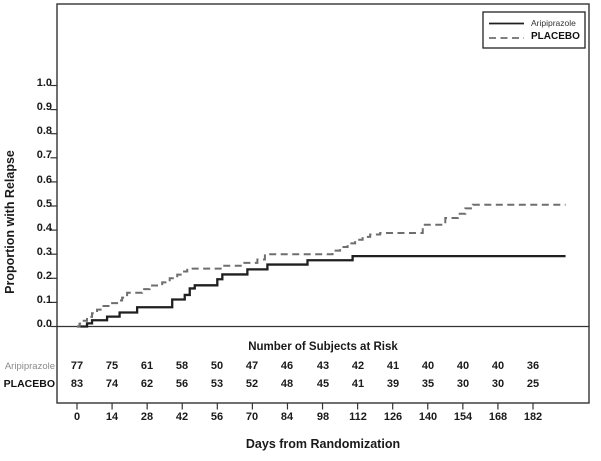 This screenshot has width=601, height=461. What do you see at coordinates (112, 384) in the screenshot?
I see `at-risk-value: 74` at bounding box center [112, 384].